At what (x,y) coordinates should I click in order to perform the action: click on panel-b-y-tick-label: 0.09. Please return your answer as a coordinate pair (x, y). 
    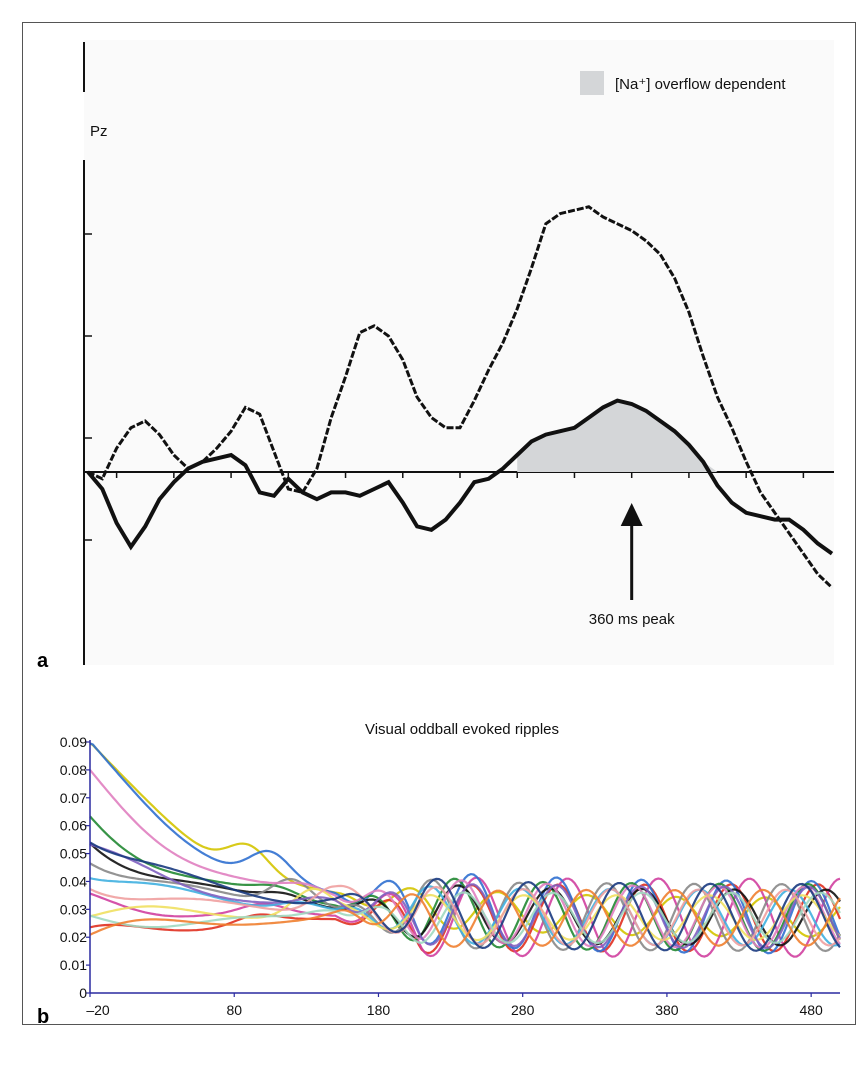
    Looking at the image, I should click on (73, 742).